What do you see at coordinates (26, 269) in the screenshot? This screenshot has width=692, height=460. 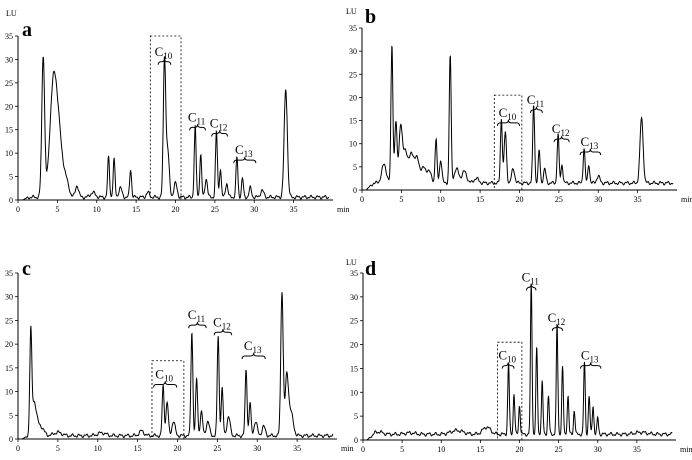 I see `panel-letter: c` at bounding box center [26, 269].